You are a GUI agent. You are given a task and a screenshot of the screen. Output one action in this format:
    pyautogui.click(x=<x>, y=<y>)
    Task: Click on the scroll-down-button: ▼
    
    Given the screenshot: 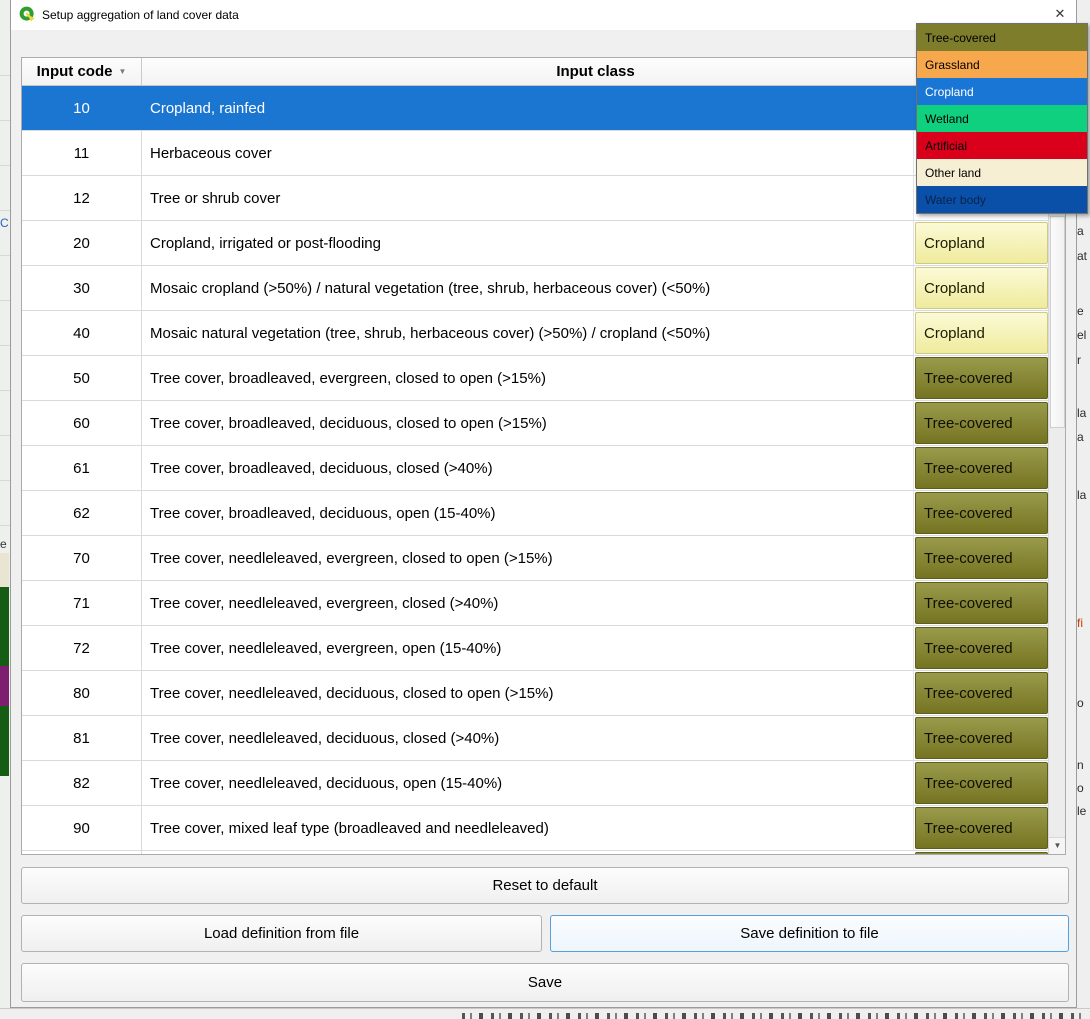 What is the action you would take?
    pyautogui.click(x=1057, y=845)
    